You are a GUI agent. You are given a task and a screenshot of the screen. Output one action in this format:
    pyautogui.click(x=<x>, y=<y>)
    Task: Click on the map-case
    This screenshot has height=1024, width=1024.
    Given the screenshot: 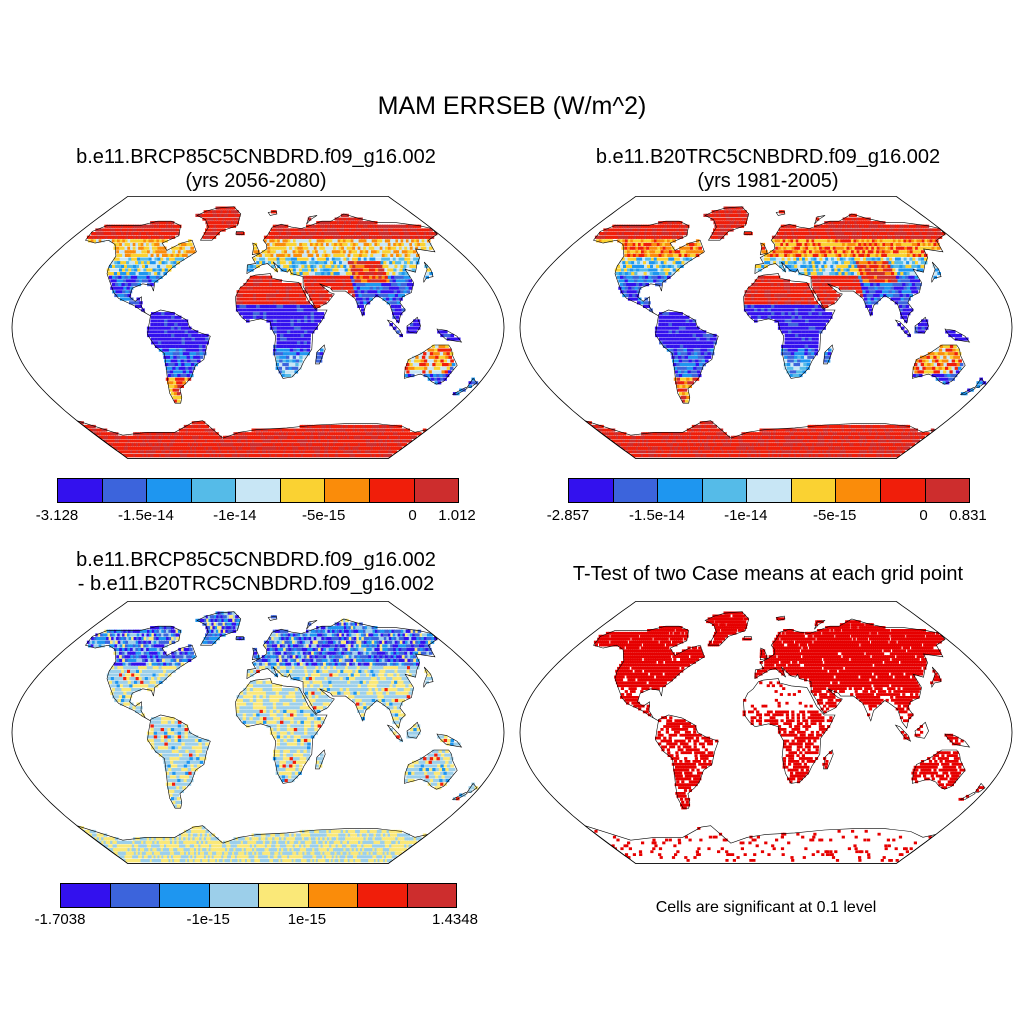 What is the action you would take?
    pyautogui.click(x=258, y=327)
    